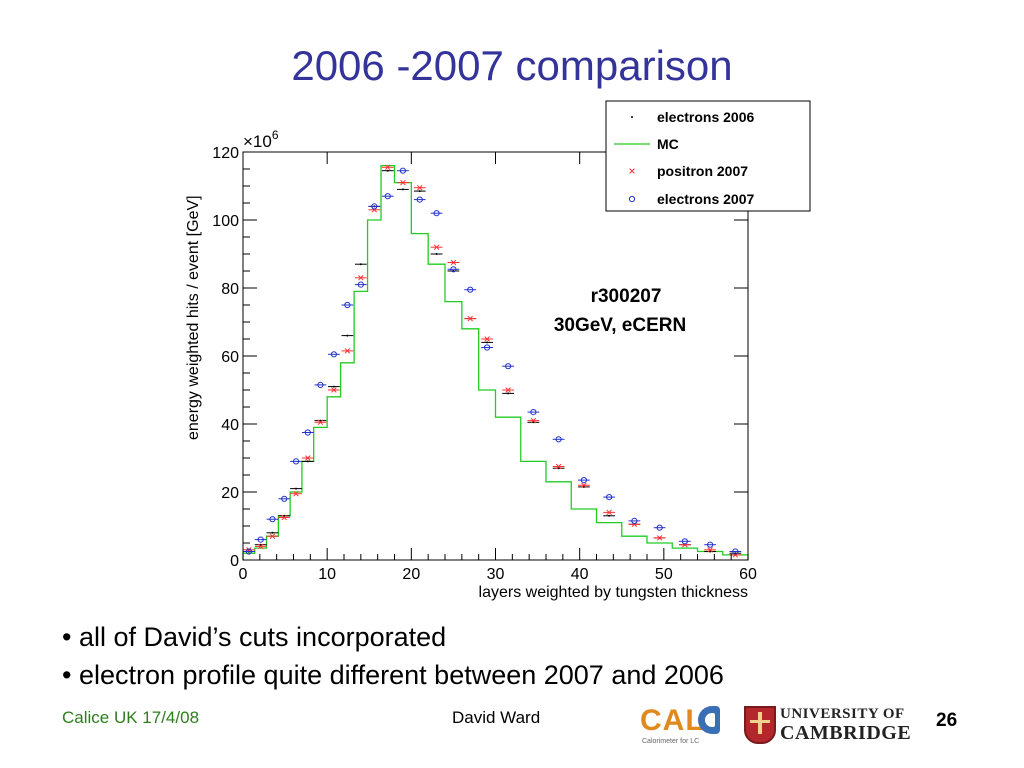  I want to click on cambridge-logo-line2: CAMBRIDGE, so click(846, 733).